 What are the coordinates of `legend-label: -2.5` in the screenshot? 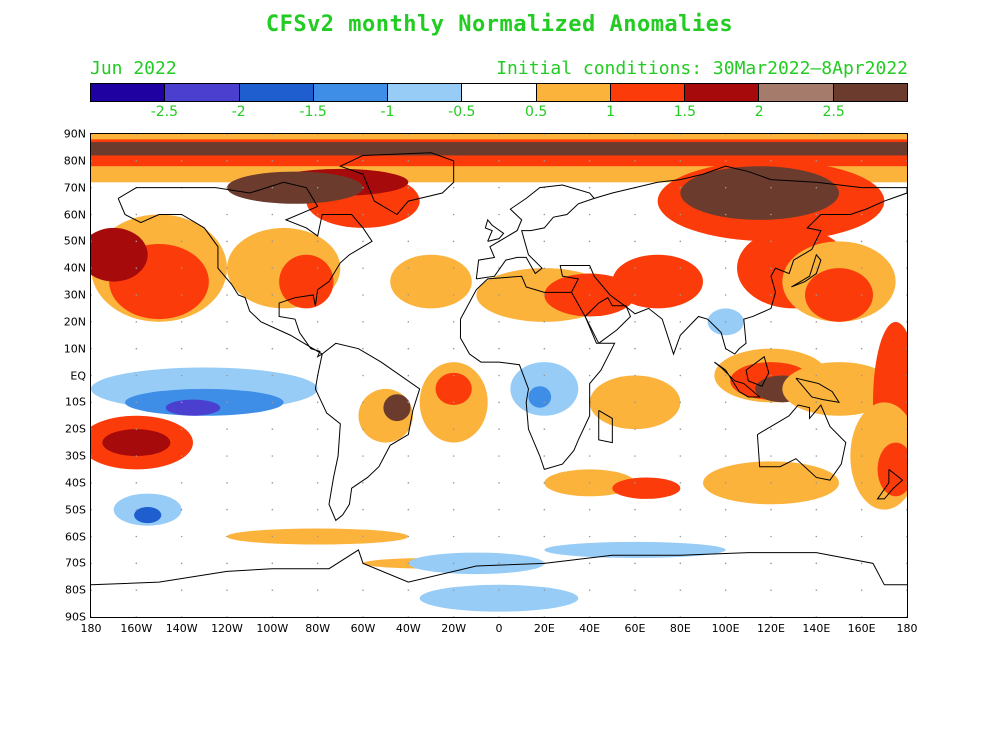 It's located at (164, 112).